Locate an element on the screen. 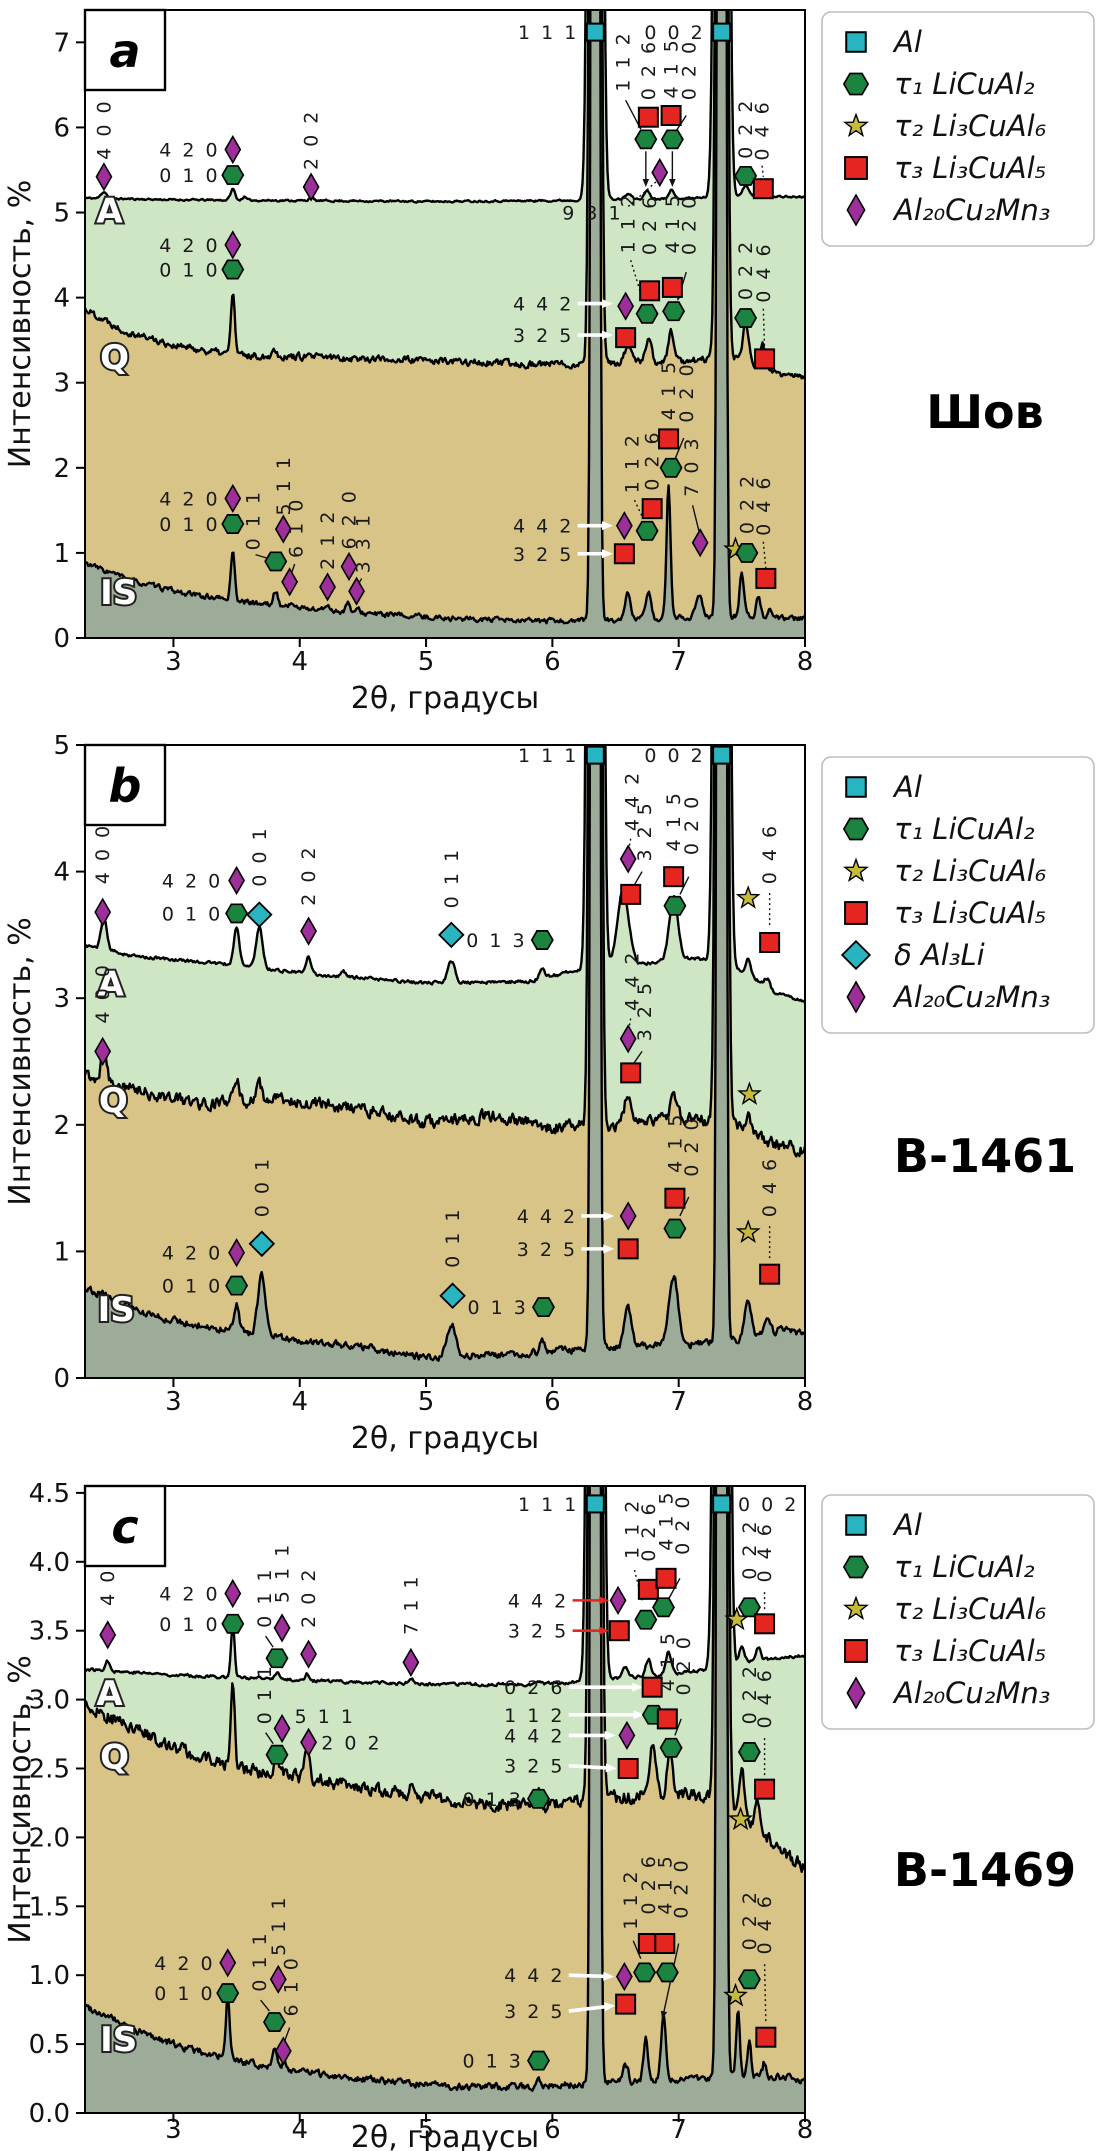 Image resolution: width=1114 pixels, height=2151 pixels. legend-entry: δ Al₃Li is located at coordinates (912, 955).